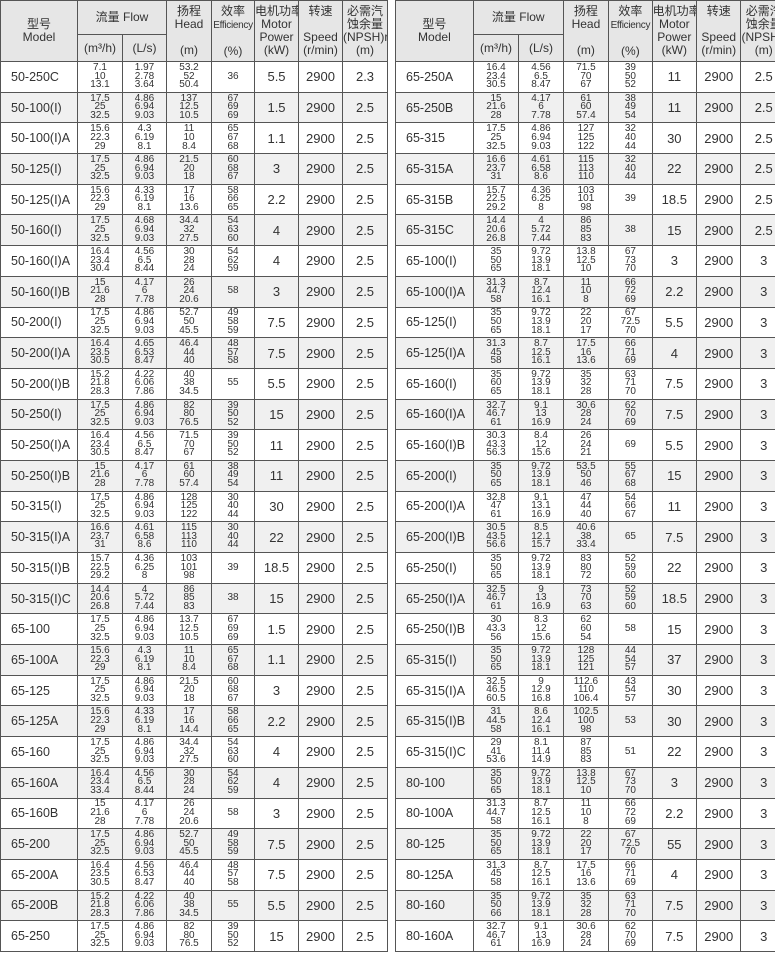 The height and width of the screenshot is (960, 775). What do you see at coordinates (434, 690) in the screenshot?
I see `cell-model: 65-315(I)A` at bounding box center [434, 690].